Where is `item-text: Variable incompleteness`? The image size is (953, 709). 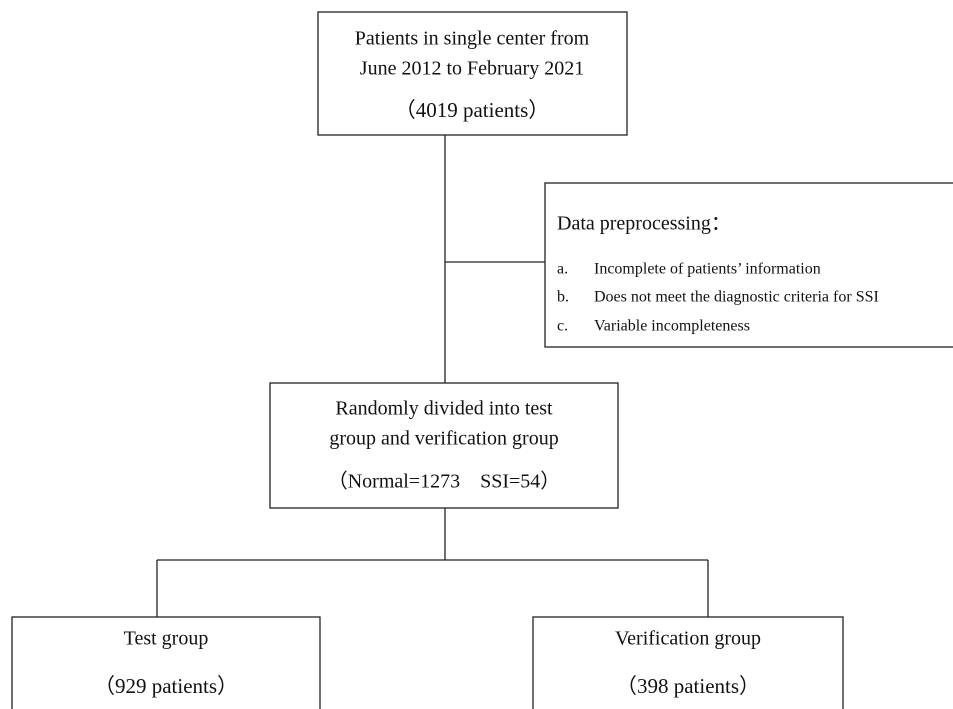 item-text: Variable incompleteness is located at coordinates (672, 326).